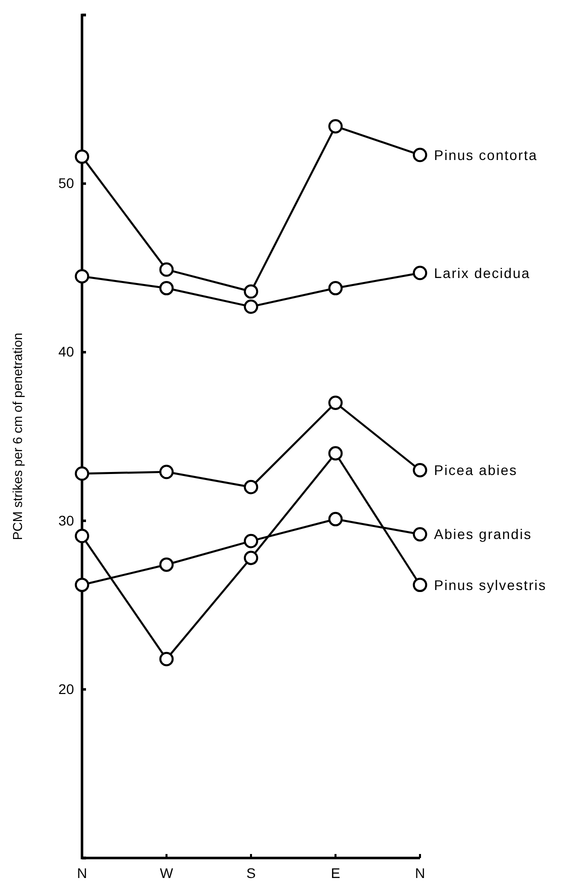 Image resolution: width=587 pixels, height=885 pixels. I want to click on y-tick-label: 30, so click(66, 520).